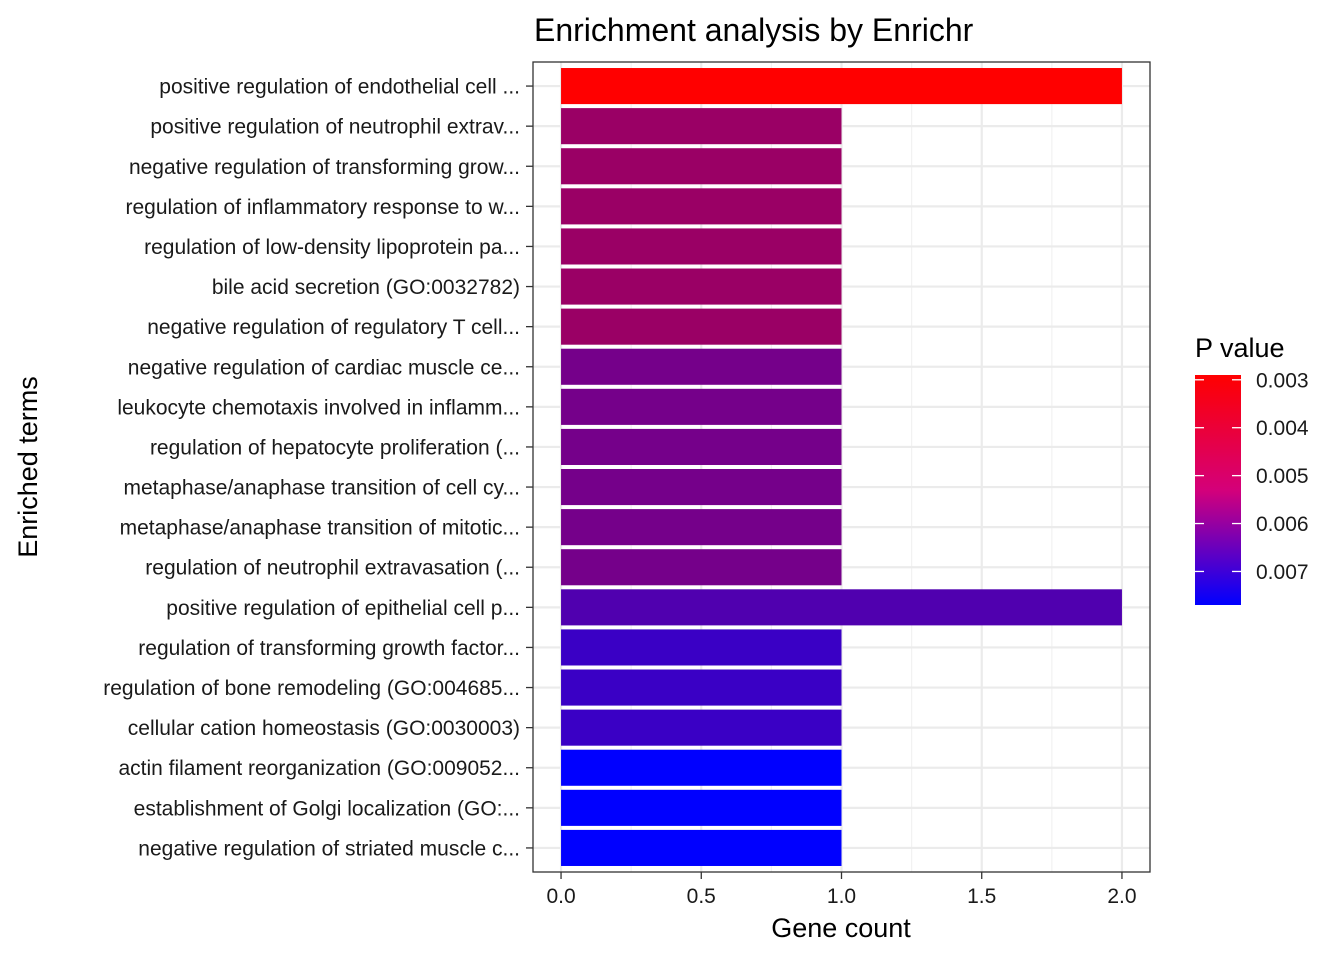 Image resolution: width=1344 pixels, height=960 pixels. What do you see at coordinates (28, 467) in the screenshot?
I see `y-axis-title: Enriched terms` at bounding box center [28, 467].